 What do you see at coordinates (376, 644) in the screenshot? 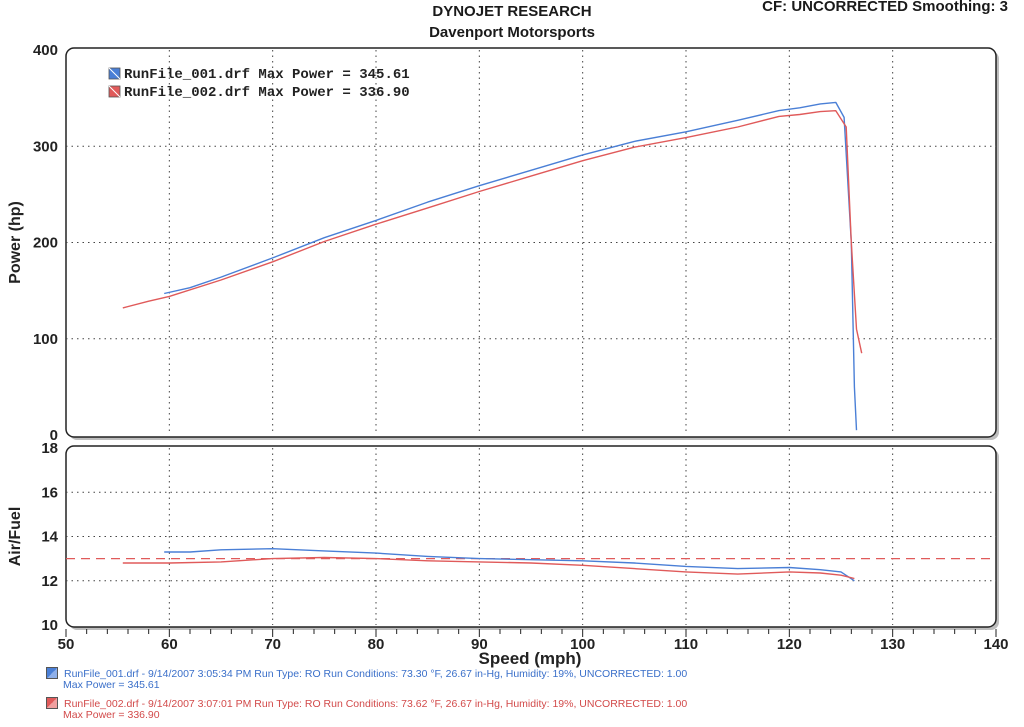
I see `x-tick-label: 80` at bounding box center [376, 644].